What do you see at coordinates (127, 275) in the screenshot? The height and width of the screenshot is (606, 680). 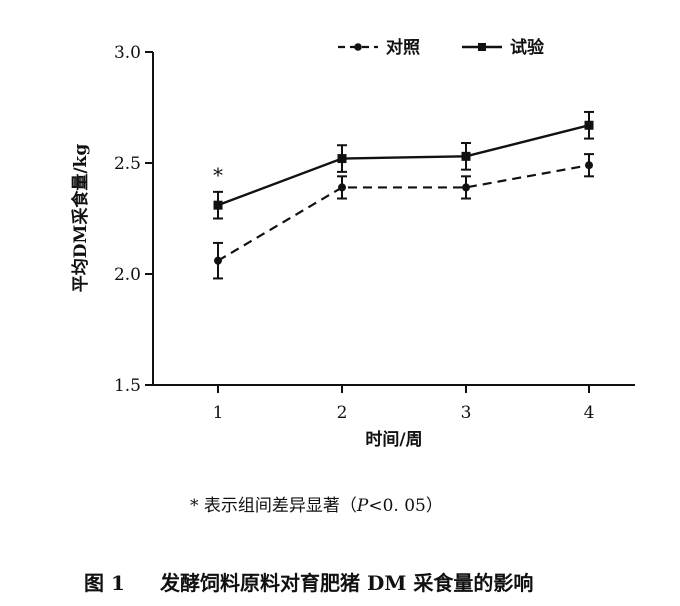 I see `y-tick-label: 2.0` at bounding box center [127, 275].